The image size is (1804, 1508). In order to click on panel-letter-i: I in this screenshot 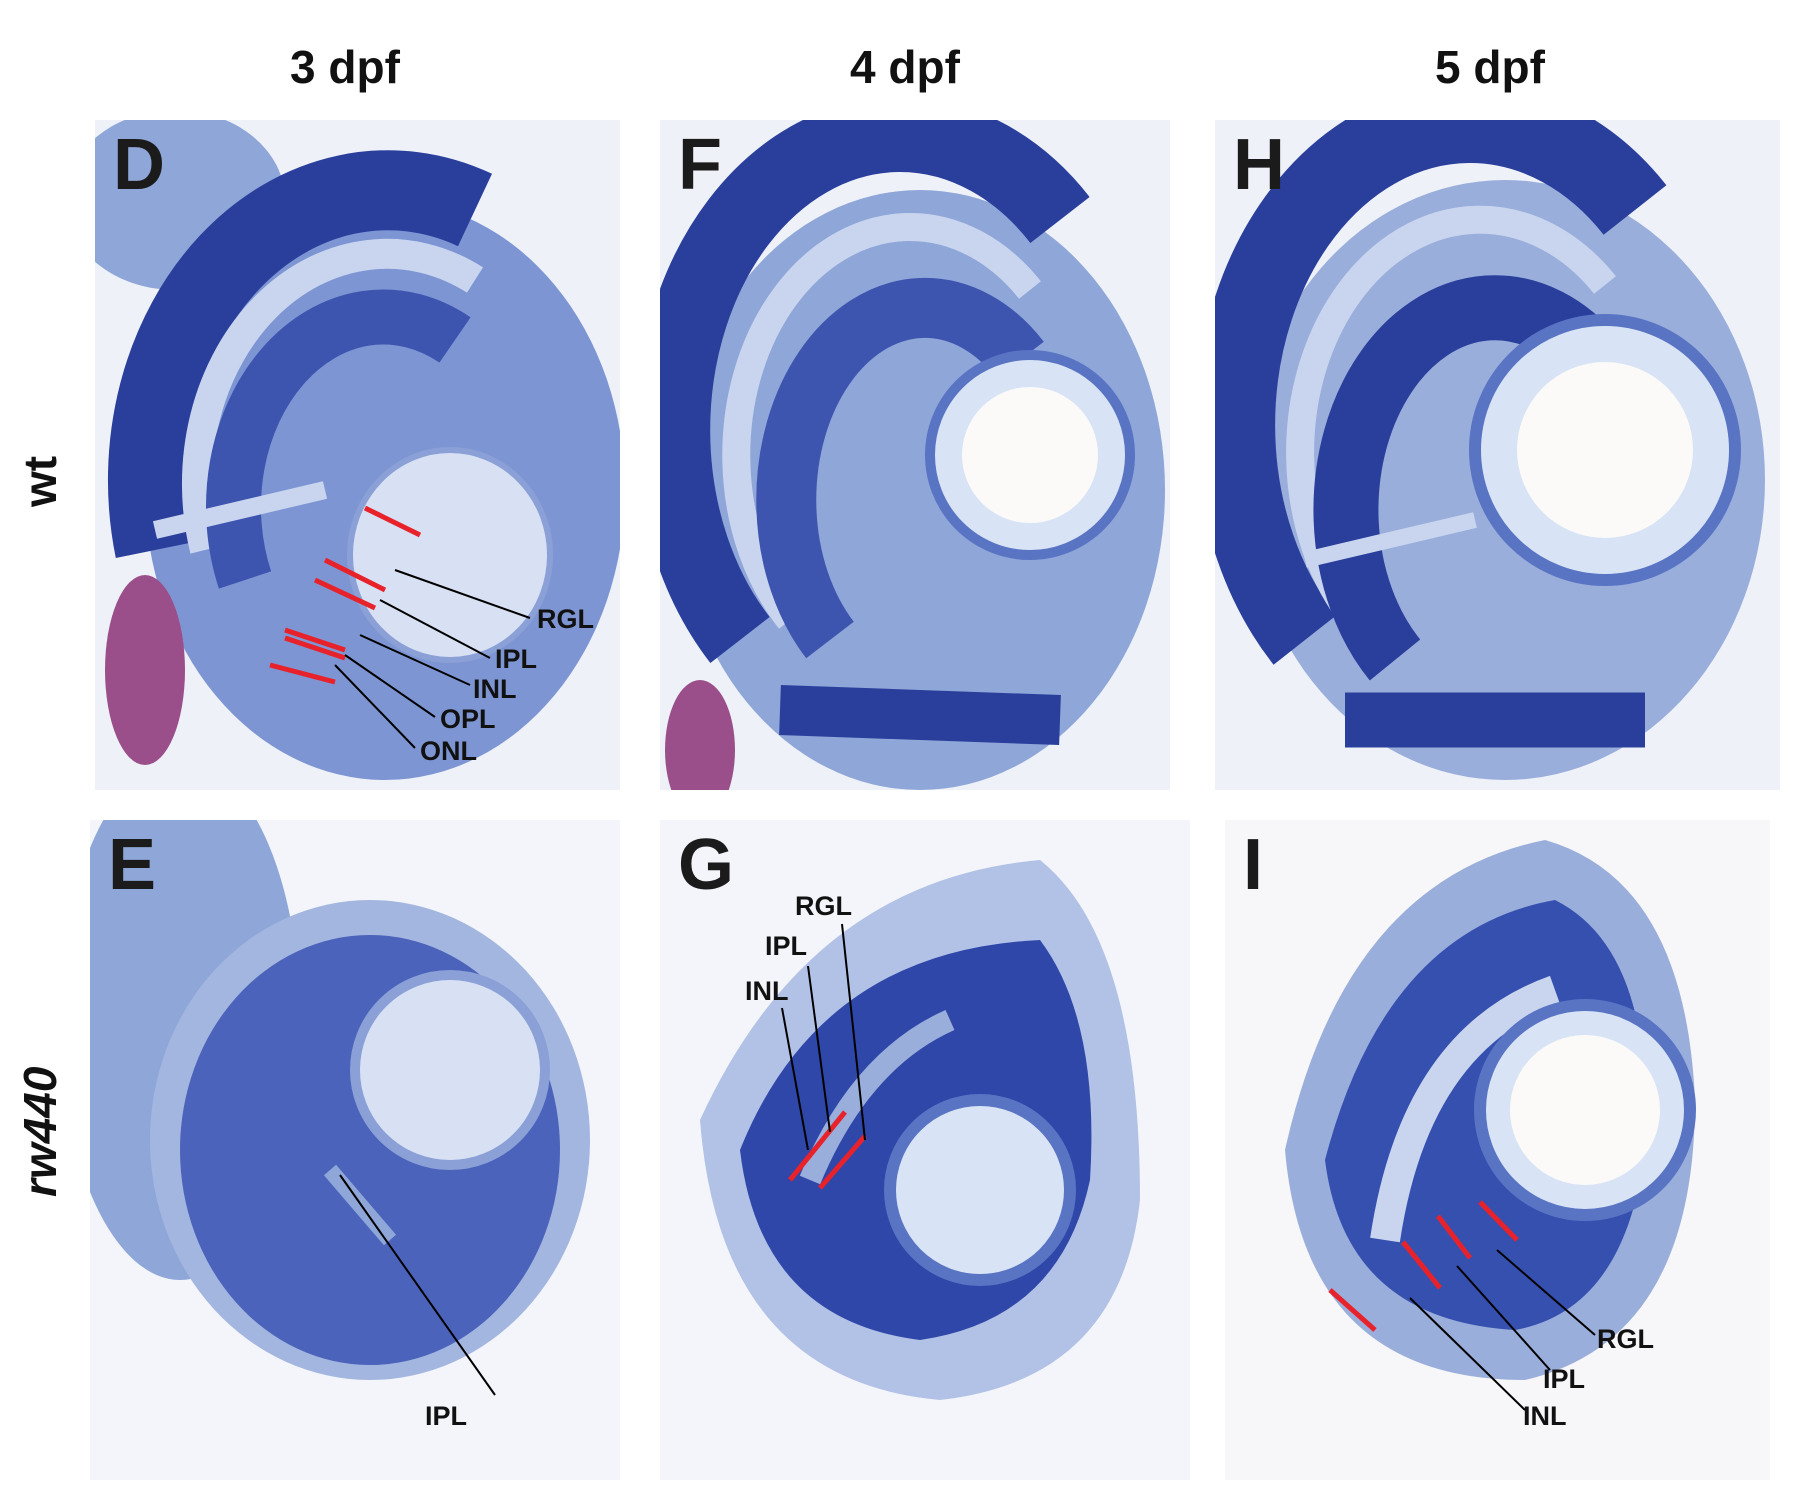, I will do `click(1253, 865)`.